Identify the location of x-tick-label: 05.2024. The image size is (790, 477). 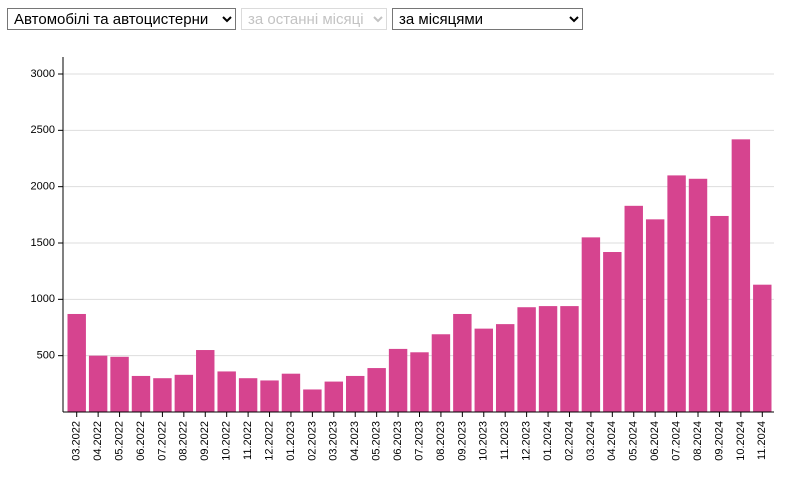
(634, 441).